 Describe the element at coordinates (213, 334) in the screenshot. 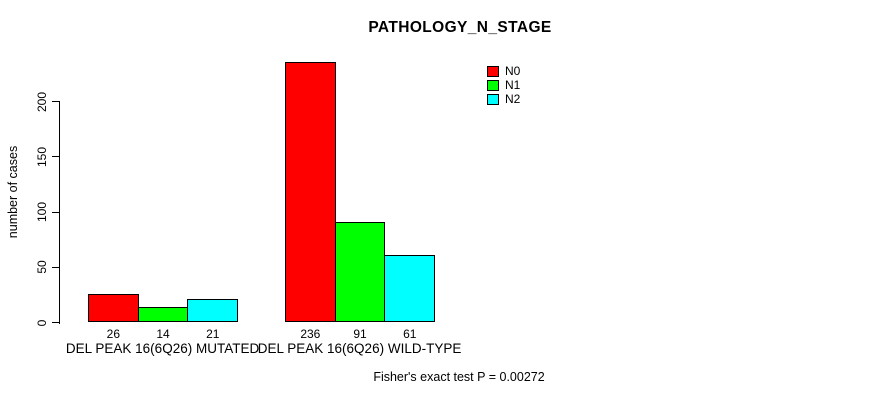

I see `bar-value-label: 21` at that location.